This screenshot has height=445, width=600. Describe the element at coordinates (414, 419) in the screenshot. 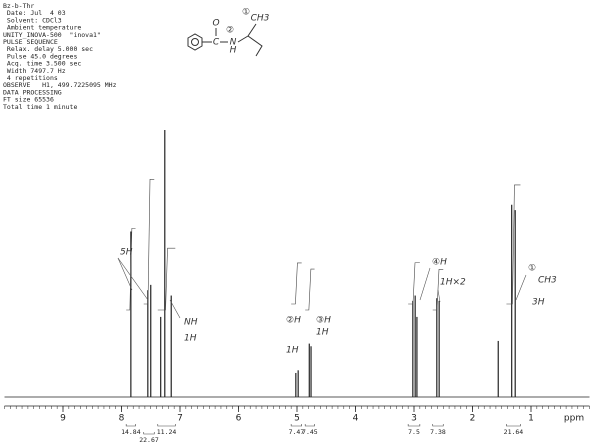

I see `x-tick-label: 3` at that location.